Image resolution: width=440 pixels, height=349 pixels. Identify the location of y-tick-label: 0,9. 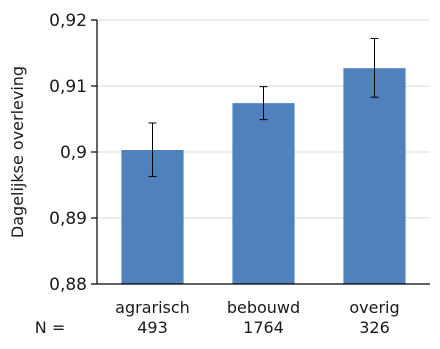
(73, 153).